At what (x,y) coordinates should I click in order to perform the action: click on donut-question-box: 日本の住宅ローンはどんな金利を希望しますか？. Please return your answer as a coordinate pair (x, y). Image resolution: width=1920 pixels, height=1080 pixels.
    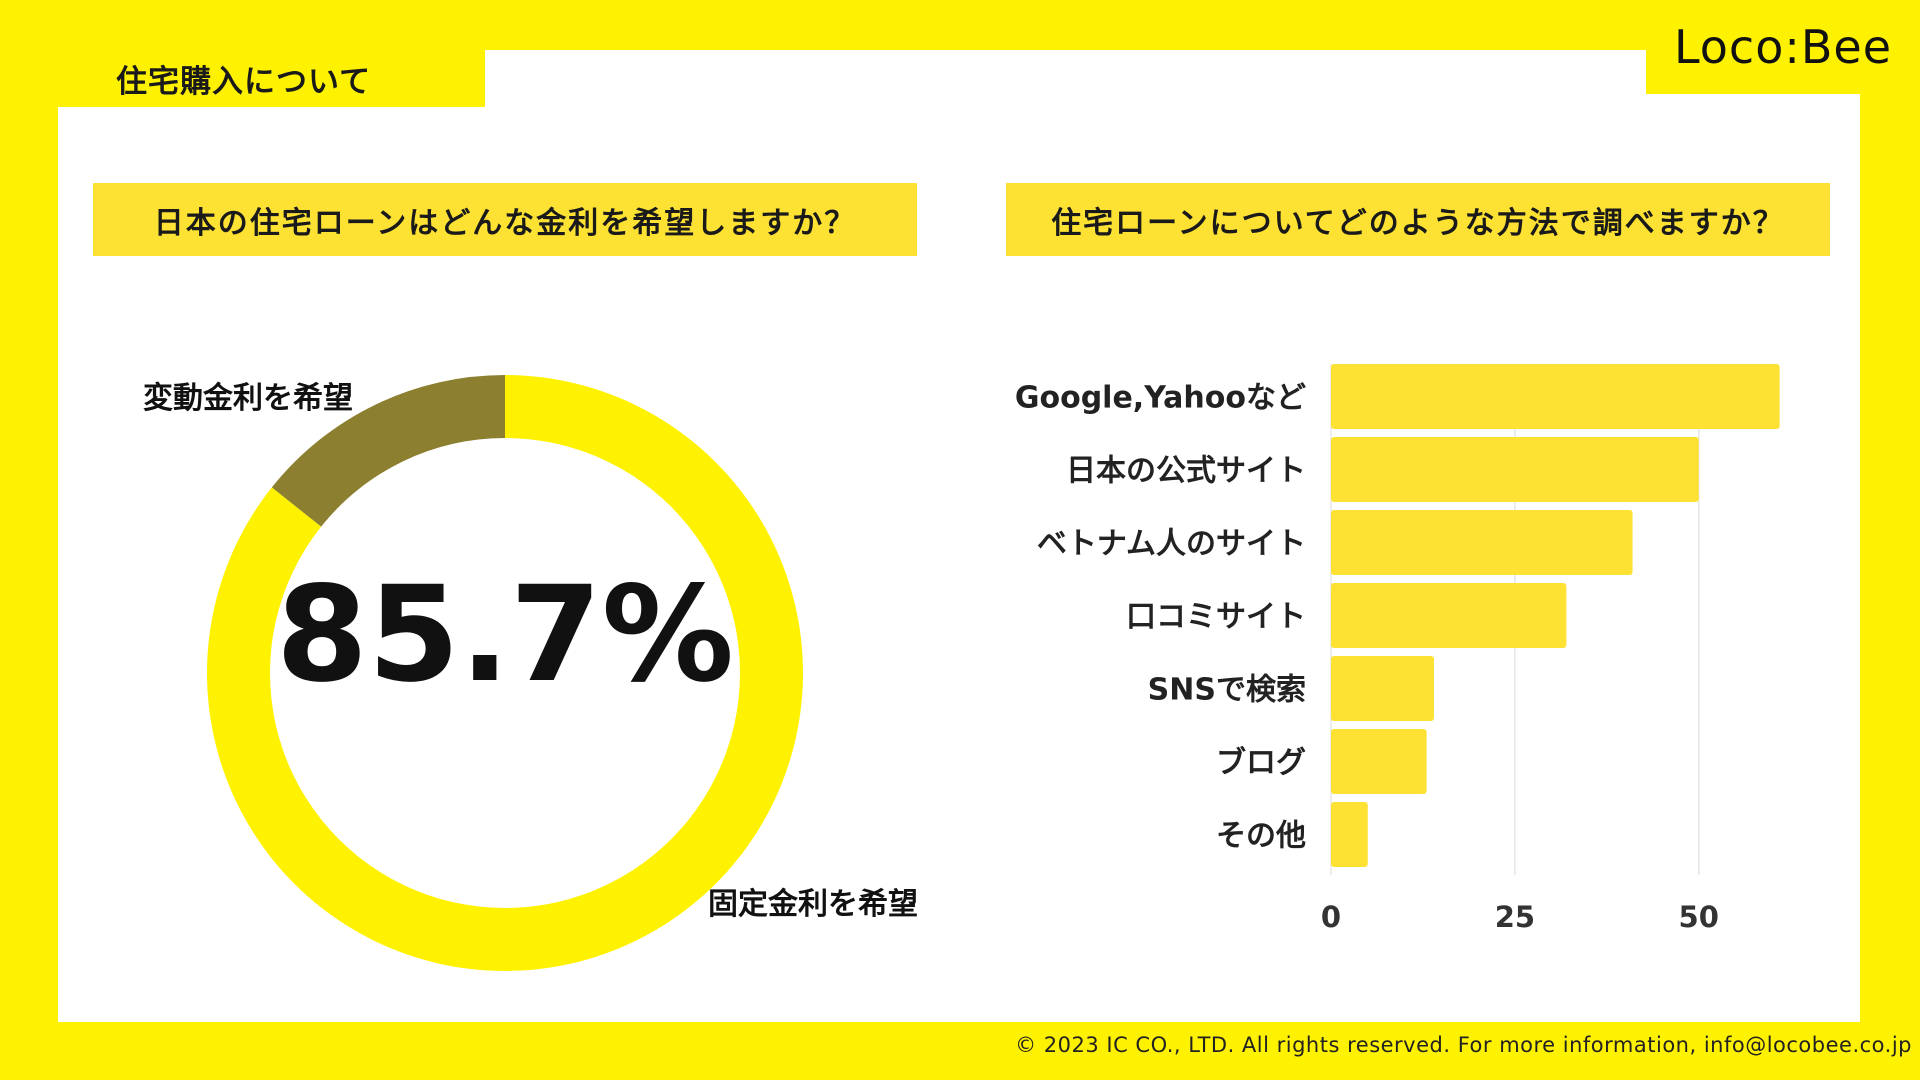
    Looking at the image, I should click on (505, 219).